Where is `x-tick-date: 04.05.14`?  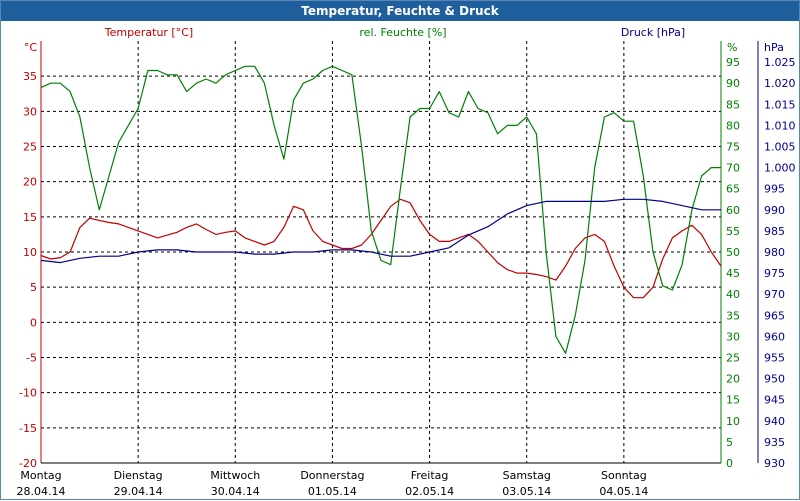
x-tick-date: 04.05.14 is located at coordinates (623, 491).